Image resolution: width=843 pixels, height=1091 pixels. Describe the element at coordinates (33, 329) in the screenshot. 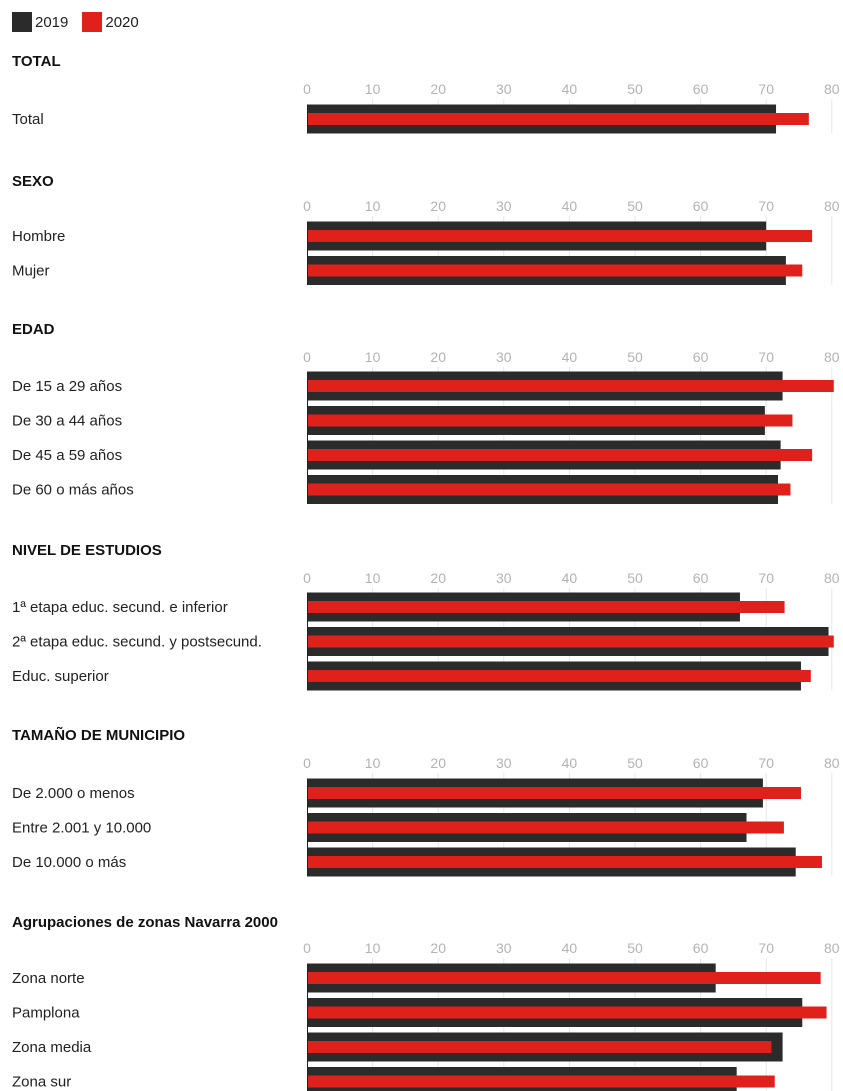

I see `section-title: EDAD` at that location.